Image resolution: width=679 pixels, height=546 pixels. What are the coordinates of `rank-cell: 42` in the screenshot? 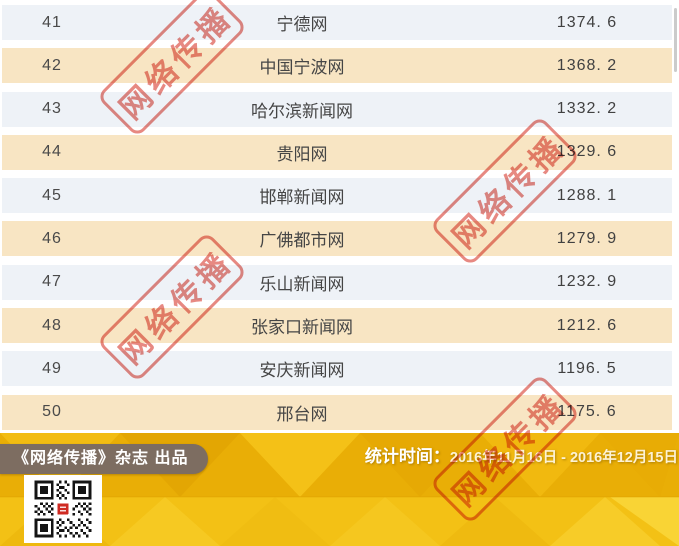 It's located at (52, 65).